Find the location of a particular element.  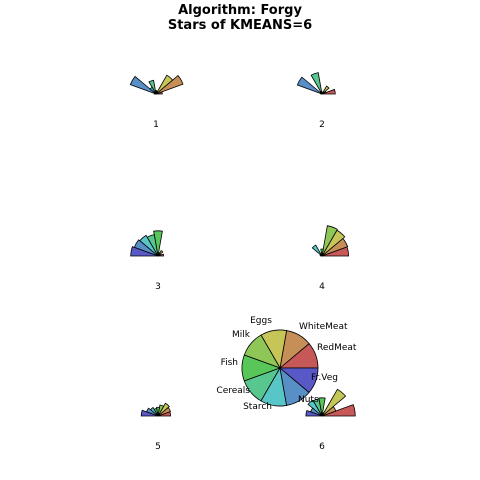

star-label: 4 is located at coordinates (322, 287).